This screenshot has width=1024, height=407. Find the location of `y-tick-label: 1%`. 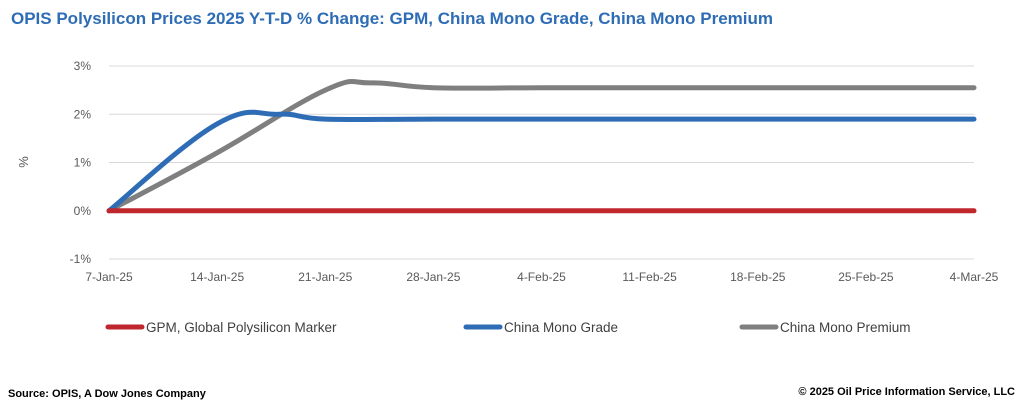

y-tick-label: 1% is located at coordinates (83, 163).